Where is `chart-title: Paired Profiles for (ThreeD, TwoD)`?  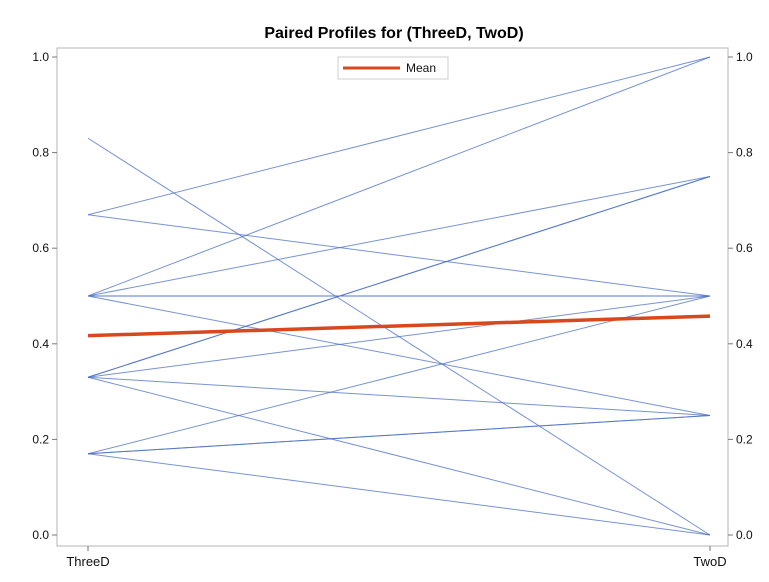
chart-title: Paired Profiles for (ThreeD, TwoD) is located at coordinates (393, 33).